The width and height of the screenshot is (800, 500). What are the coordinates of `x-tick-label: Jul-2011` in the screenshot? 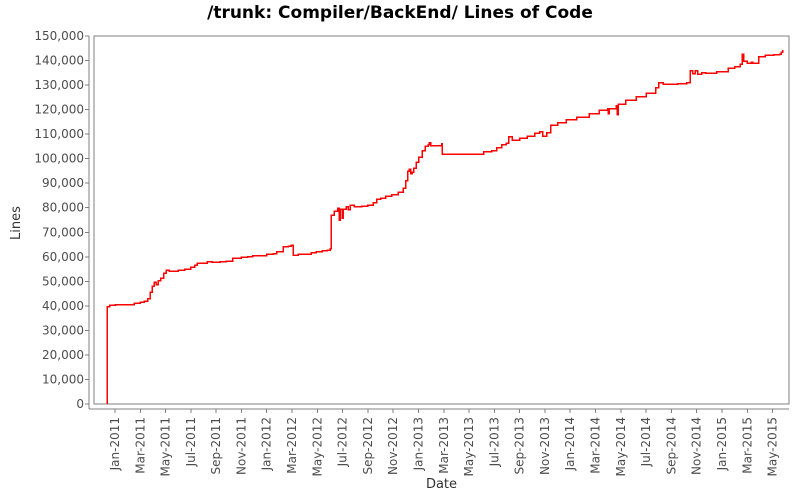 It's located at (191, 442).